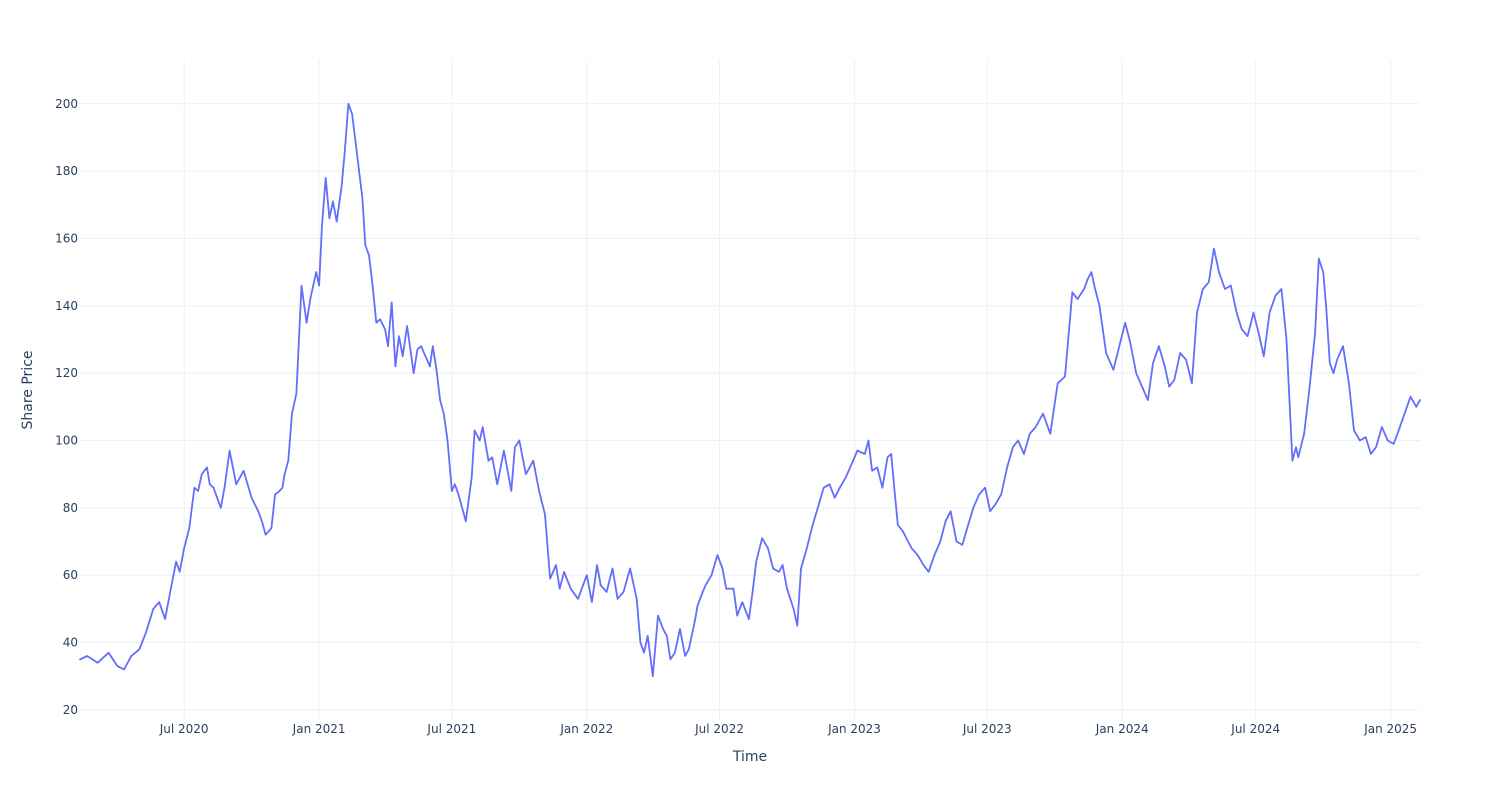  What do you see at coordinates (66, 104) in the screenshot?
I see `y-tick-label: 200` at bounding box center [66, 104].